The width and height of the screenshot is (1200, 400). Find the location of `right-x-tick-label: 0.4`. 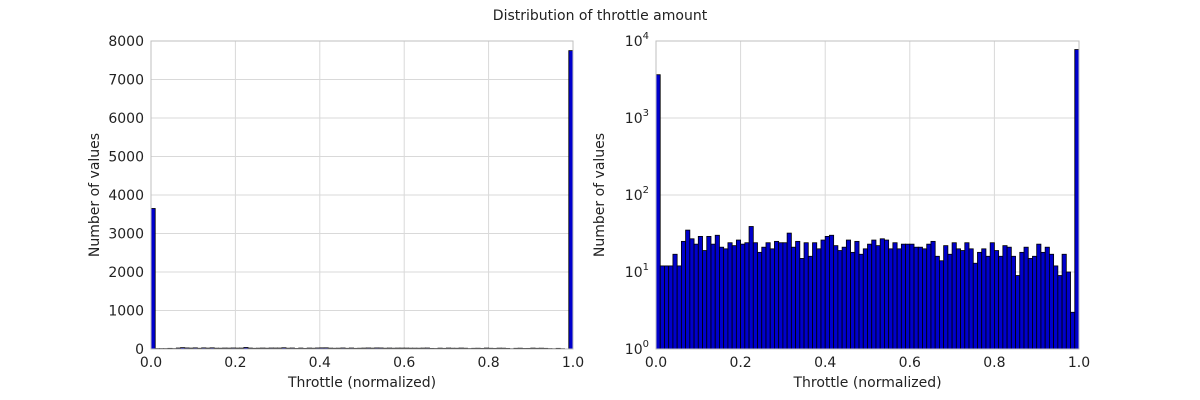

right-x-tick-label: 0.4 is located at coordinates (825, 363).